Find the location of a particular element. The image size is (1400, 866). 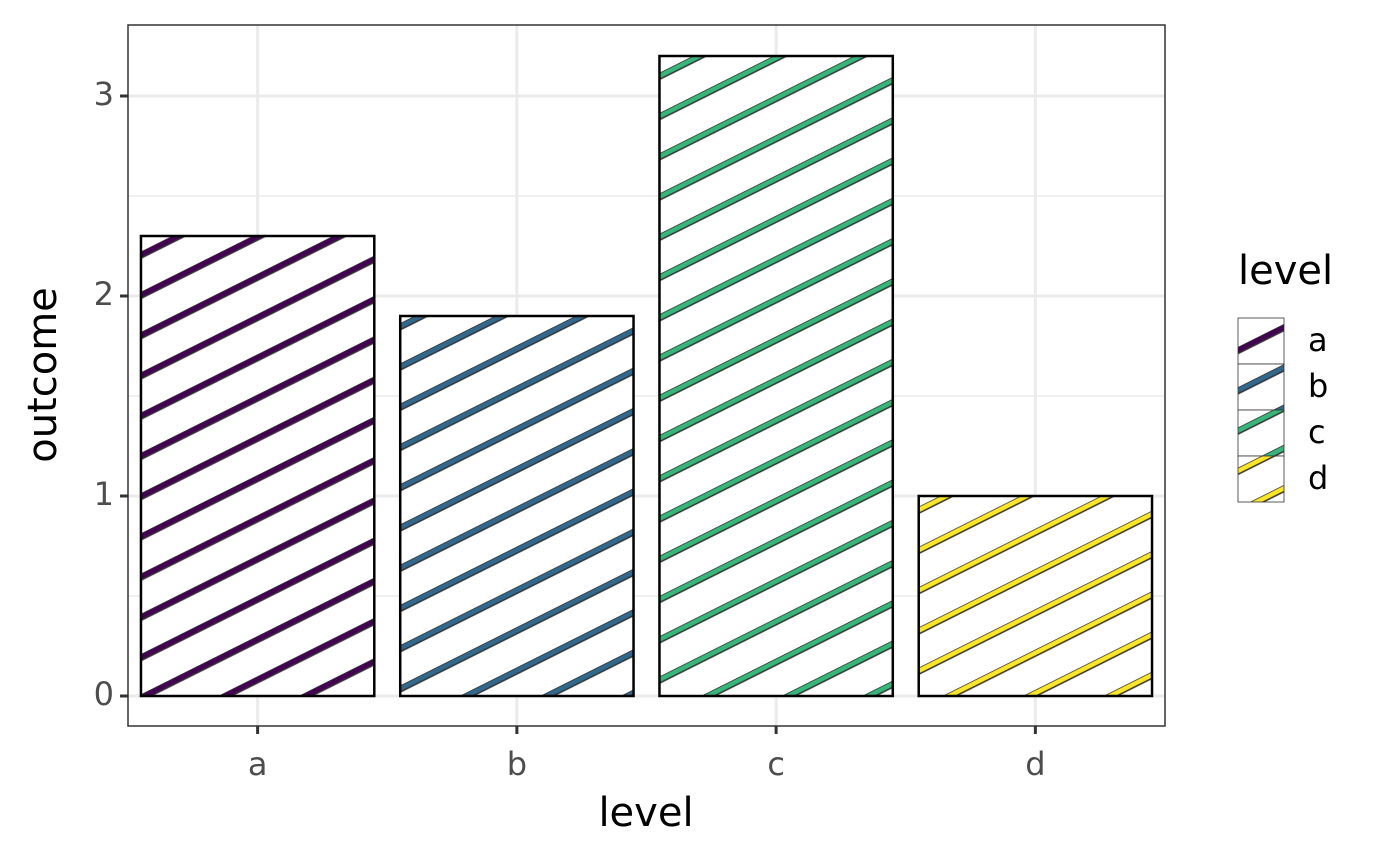

y-tick-label: 3 is located at coordinates (104, 94).